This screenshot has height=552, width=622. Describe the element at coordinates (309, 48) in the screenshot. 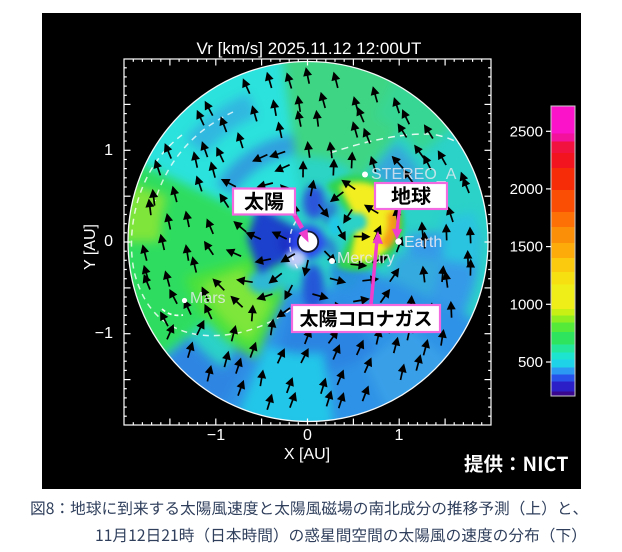

I see `svg-text: Vr [km/s] 2025.11.12 12:00UT` at that location.